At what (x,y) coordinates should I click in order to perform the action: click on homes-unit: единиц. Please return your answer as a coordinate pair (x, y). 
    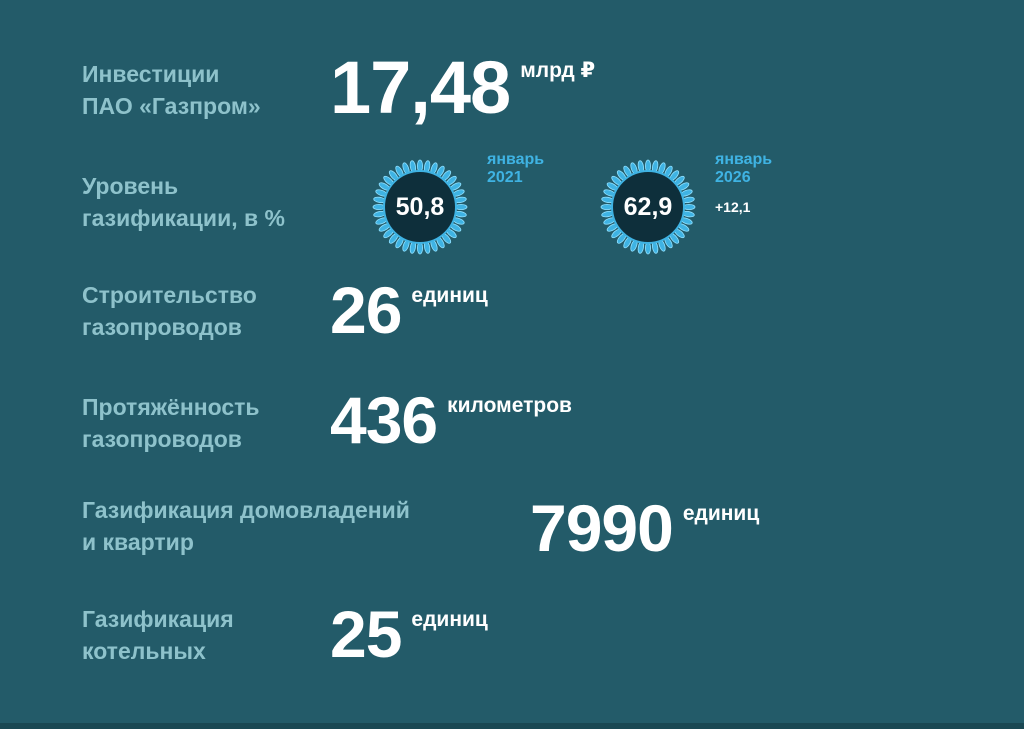
    Looking at the image, I should click on (721, 513).